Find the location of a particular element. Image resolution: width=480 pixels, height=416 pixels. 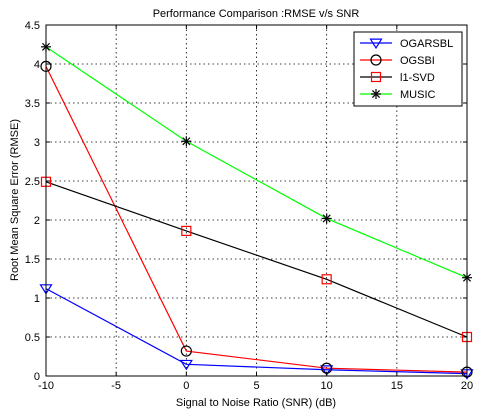

legend-label-l1-svd: l1-SVD is located at coordinates (417, 78).